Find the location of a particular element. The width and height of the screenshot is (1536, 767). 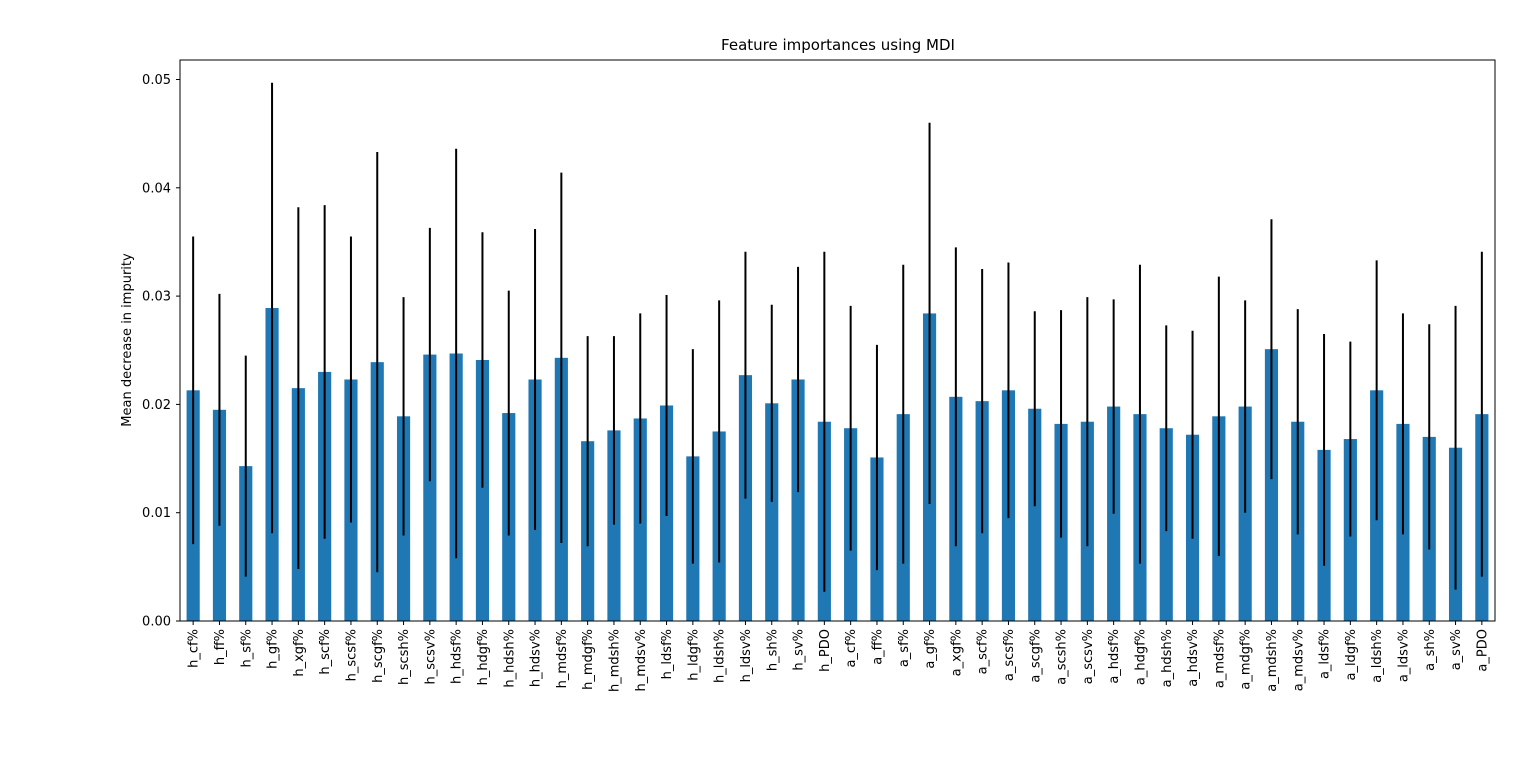

x-tick-label-h_mdgf%: h_mdgf% is located at coordinates (588, 659).